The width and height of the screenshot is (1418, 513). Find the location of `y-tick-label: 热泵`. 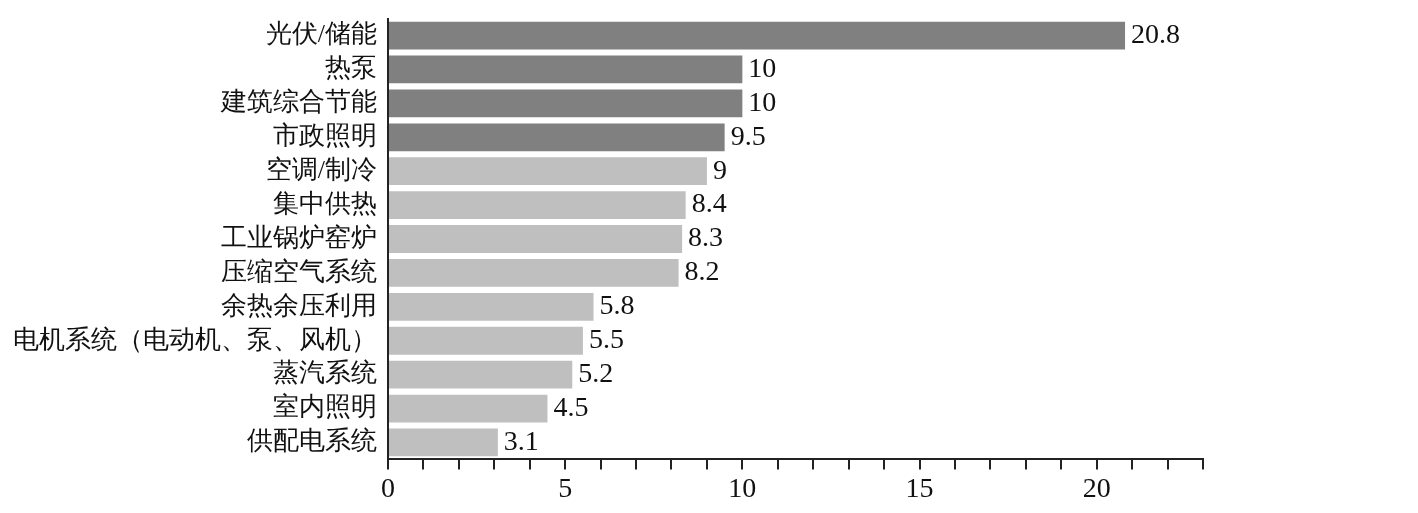

y-tick-label: 热泵 is located at coordinates (351, 68).